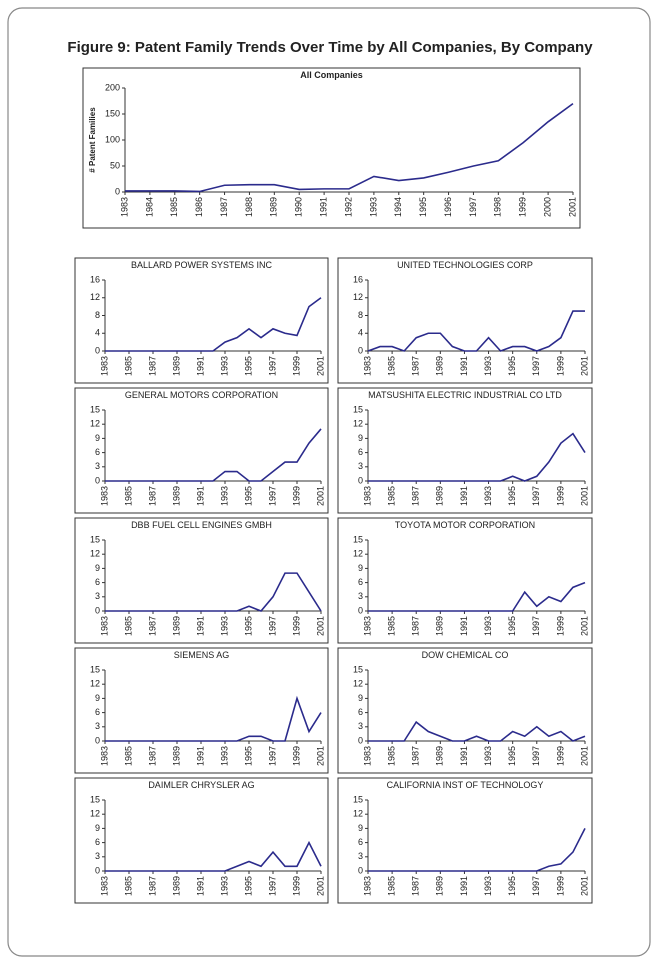 The width and height of the screenshot is (659, 969). What do you see at coordinates (112, 113) in the screenshot?
I see `y-tick-label: 150` at bounding box center [112, 113].